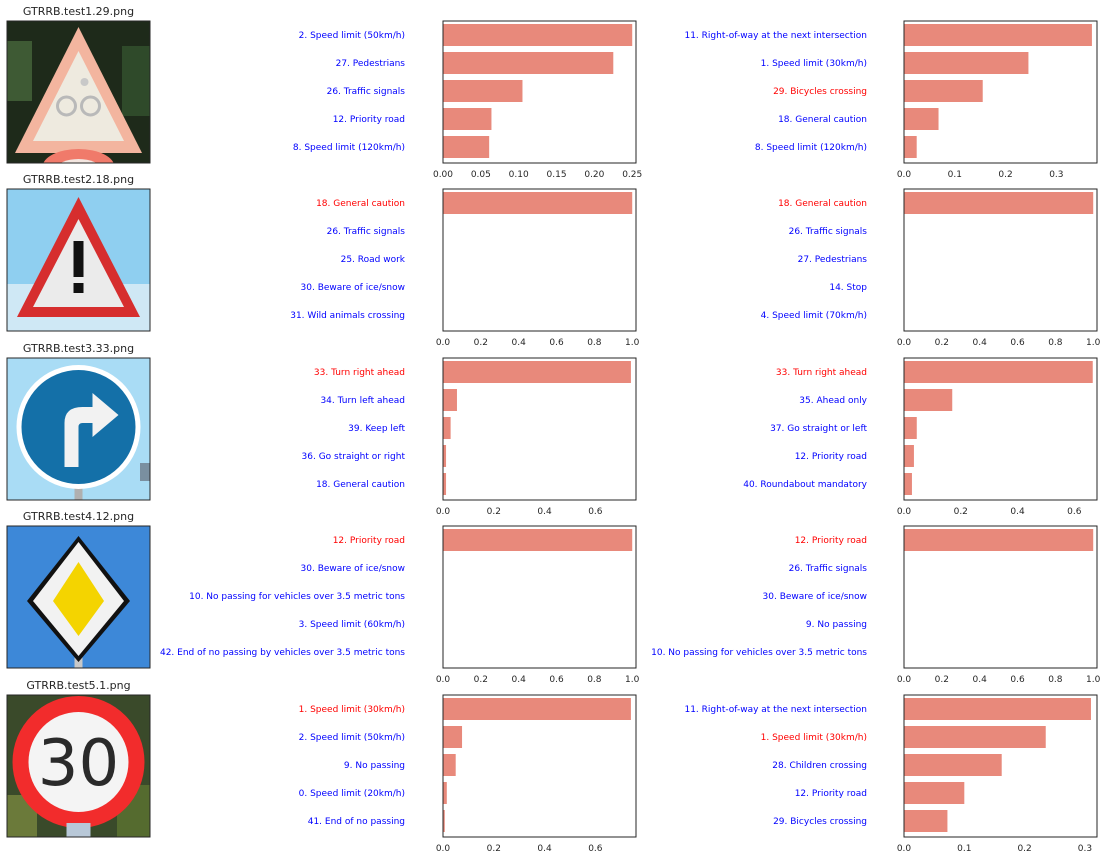  Describe the element at coordinates (354, 457) in the screenshot. I see `category-label: 36. Go straight or right` at that location.